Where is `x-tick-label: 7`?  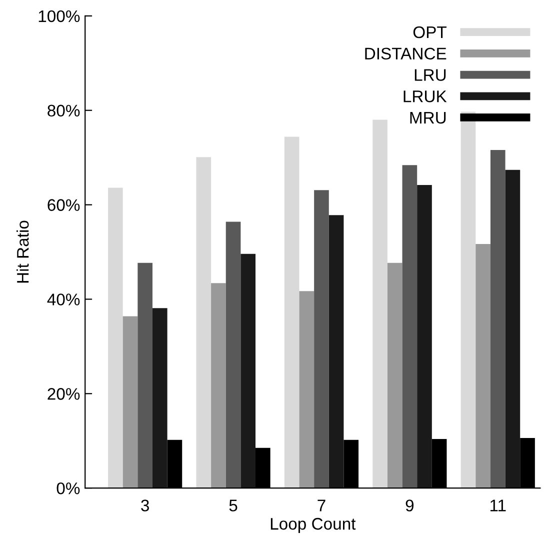
x-tick-label: 7 is located at coordinates (322, 506).